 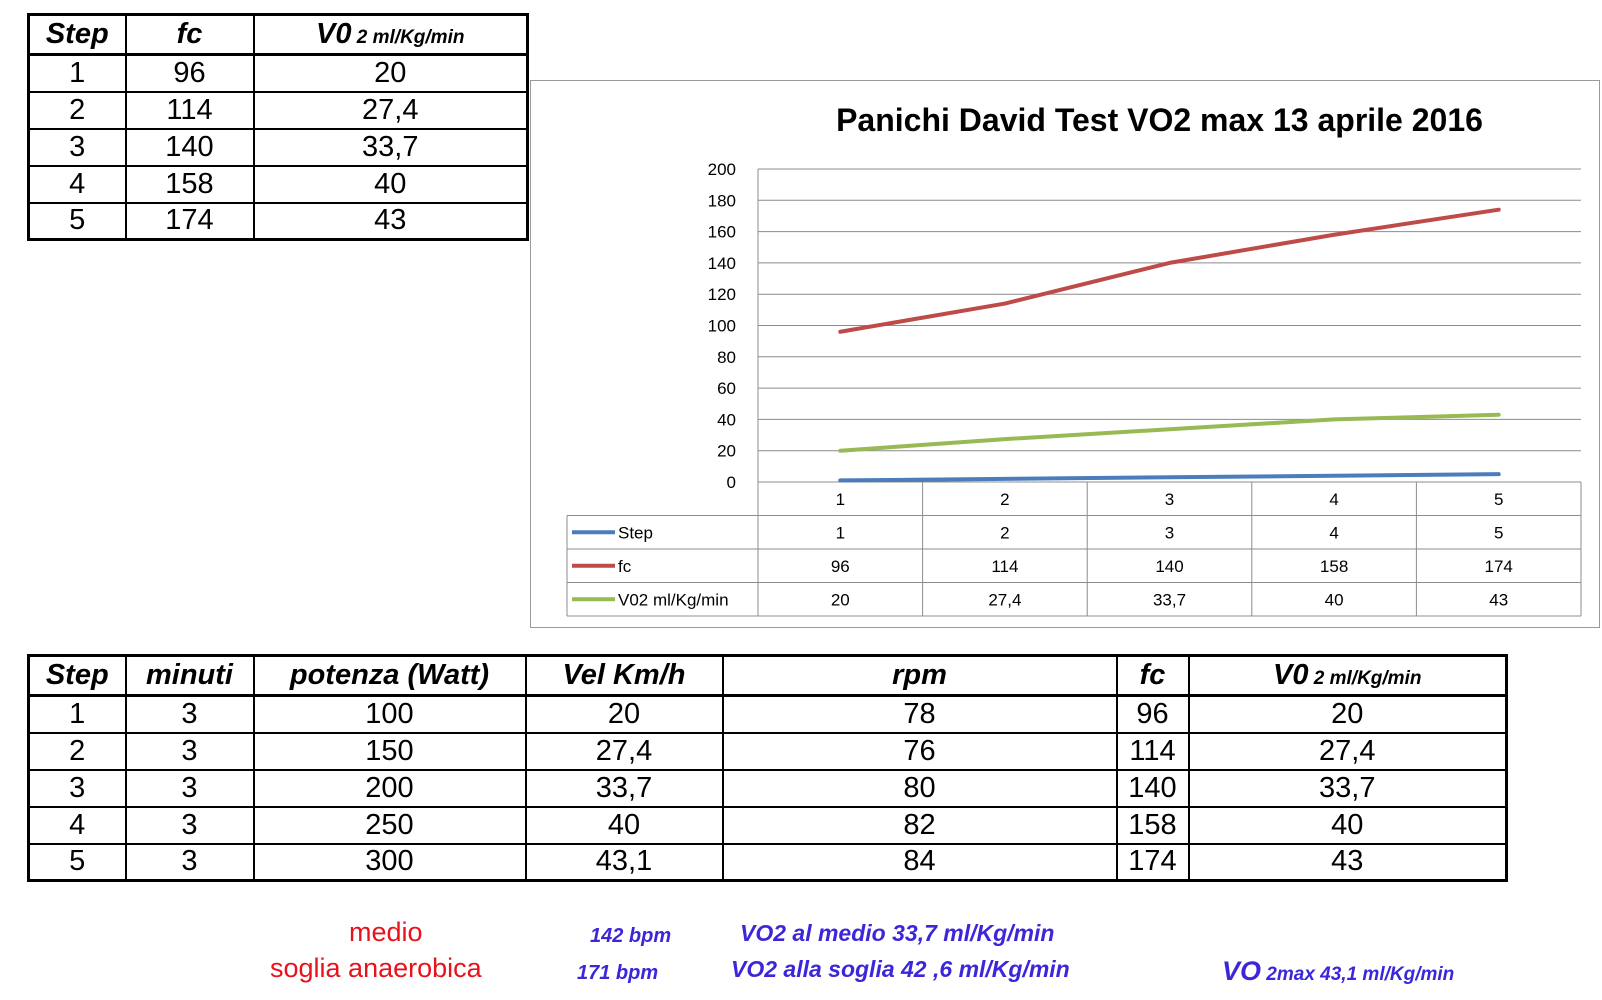 I want to click on y-tick-label: 60, so click(x=726, y=388).